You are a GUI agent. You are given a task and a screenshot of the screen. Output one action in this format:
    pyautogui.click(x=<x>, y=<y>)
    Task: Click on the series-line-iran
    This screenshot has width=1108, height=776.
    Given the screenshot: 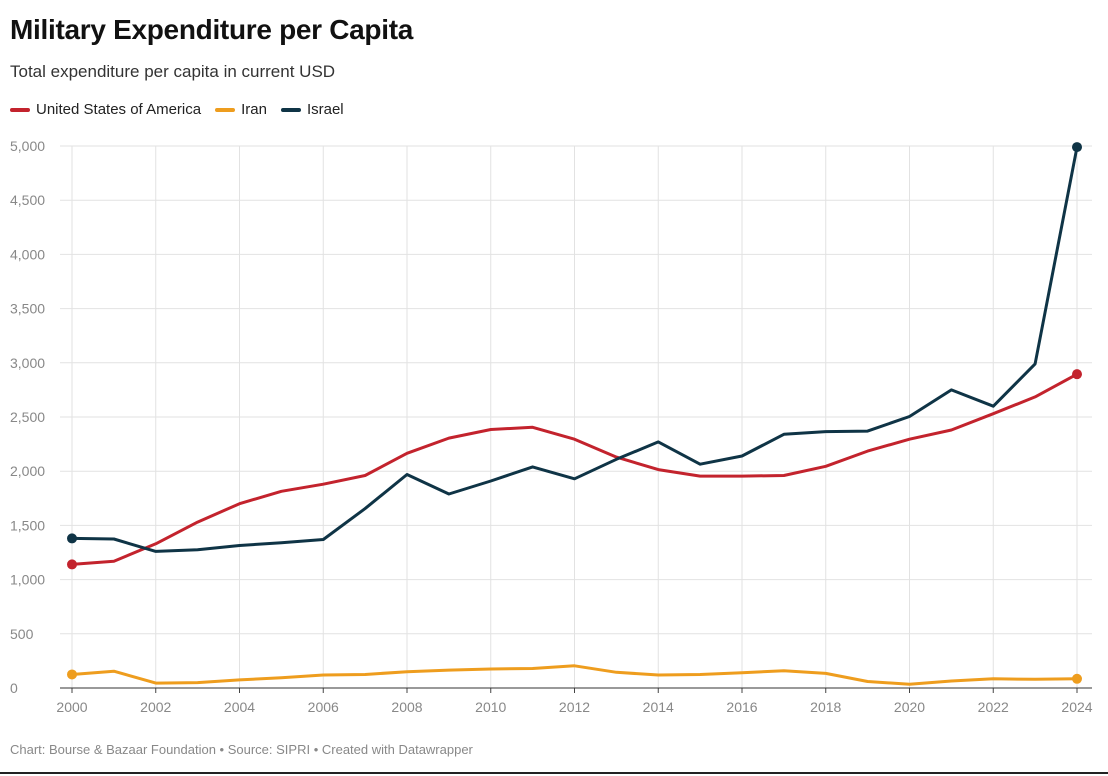 What is the action you would take?
    pyautogui.click(x=574, y=675)
    